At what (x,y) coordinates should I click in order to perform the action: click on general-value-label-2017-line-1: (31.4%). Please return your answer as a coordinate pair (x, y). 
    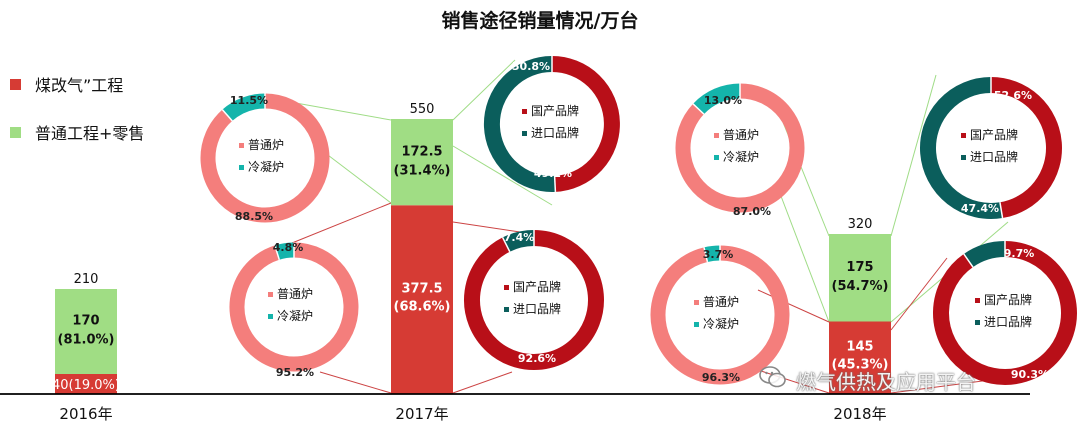
    Looking at the image, I should click on (422, 170).